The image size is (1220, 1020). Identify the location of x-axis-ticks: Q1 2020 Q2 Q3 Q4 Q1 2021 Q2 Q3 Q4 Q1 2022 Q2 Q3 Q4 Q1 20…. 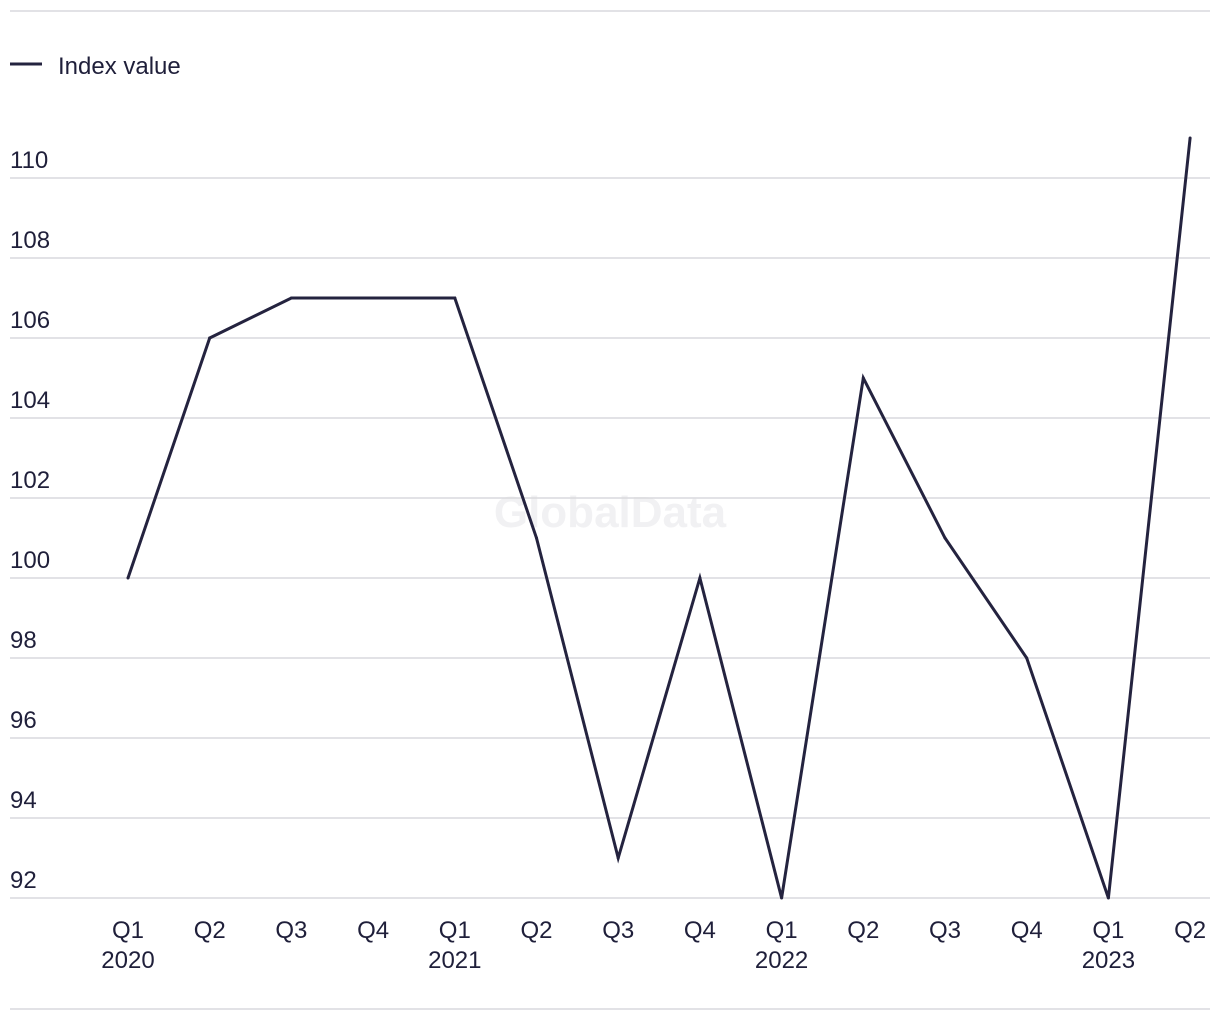
(653, 945).